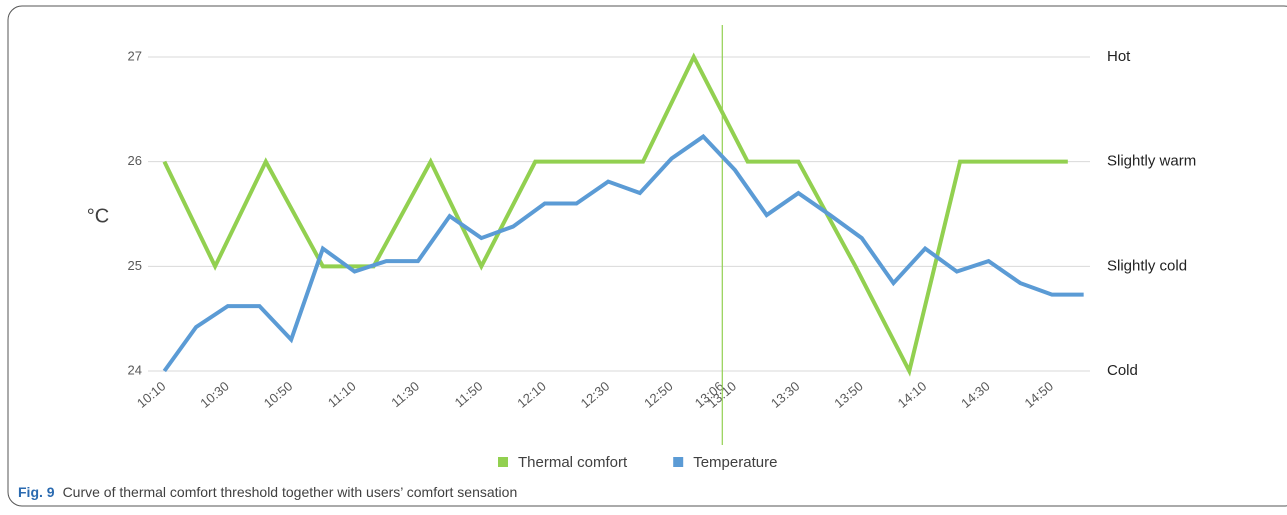  What do you see at coordinates (135, 160) in the screenshot?
I see `y-tick-label: 26` at bounding box center [135, 160].